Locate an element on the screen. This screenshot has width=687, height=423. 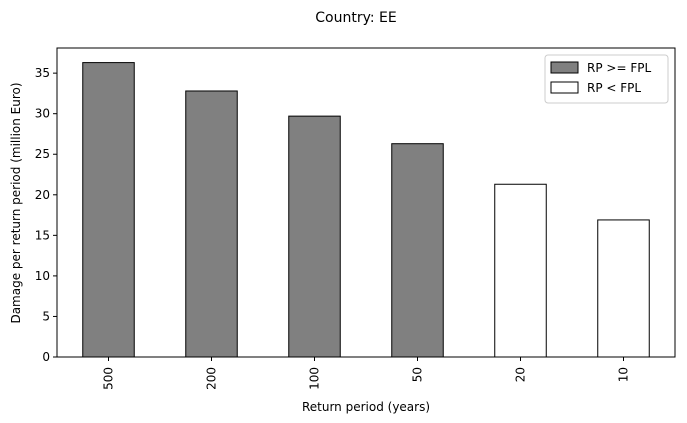
y-axis-label: Damage per return period (million Euro) is located at coordinates (16, 202).